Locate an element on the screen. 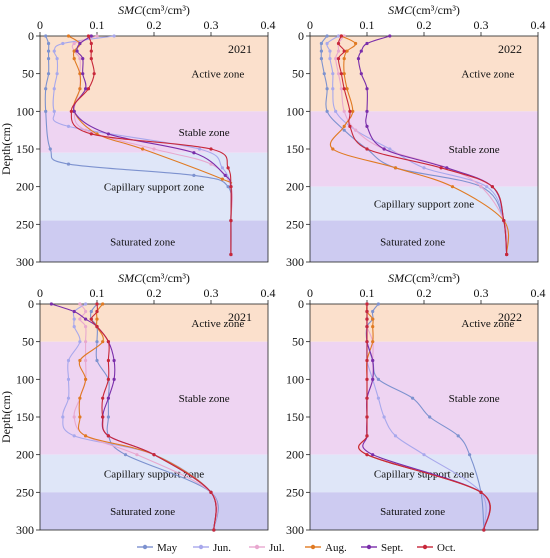 This screenshot has width=550, height=558. x-axis-unit: (cm³/cm³) is located at coordinates (436, 278).